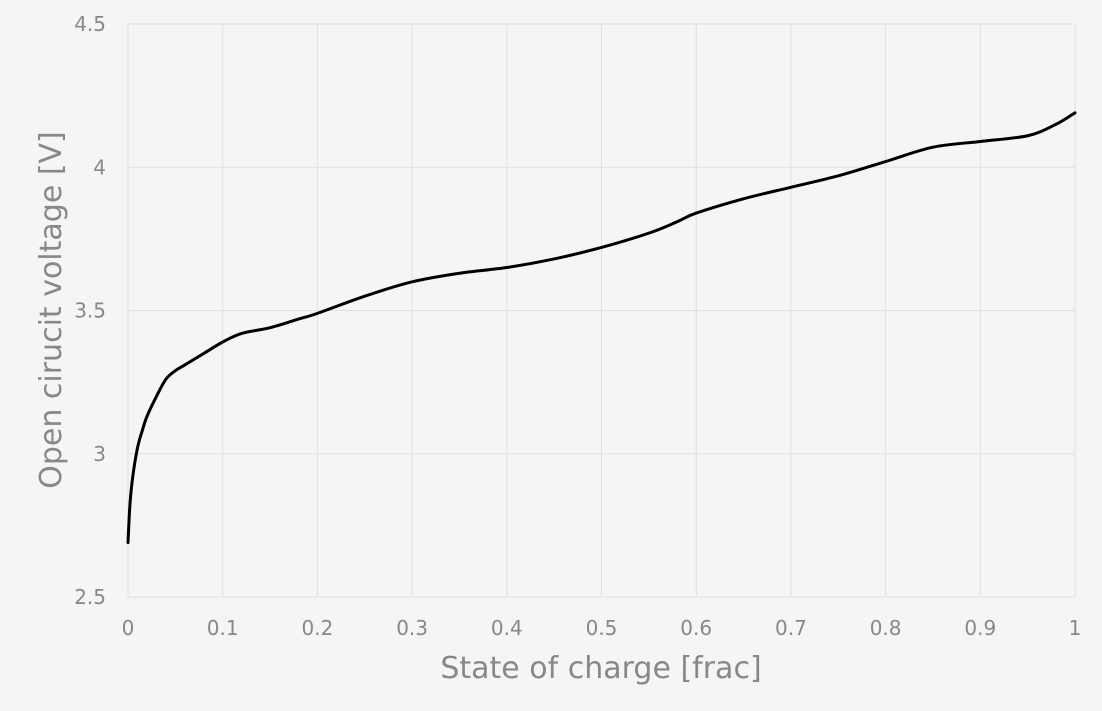 The height and width of the screenshot is (711, 1102). I want to click on y-tick-label: 4.5, so click(90, 24).